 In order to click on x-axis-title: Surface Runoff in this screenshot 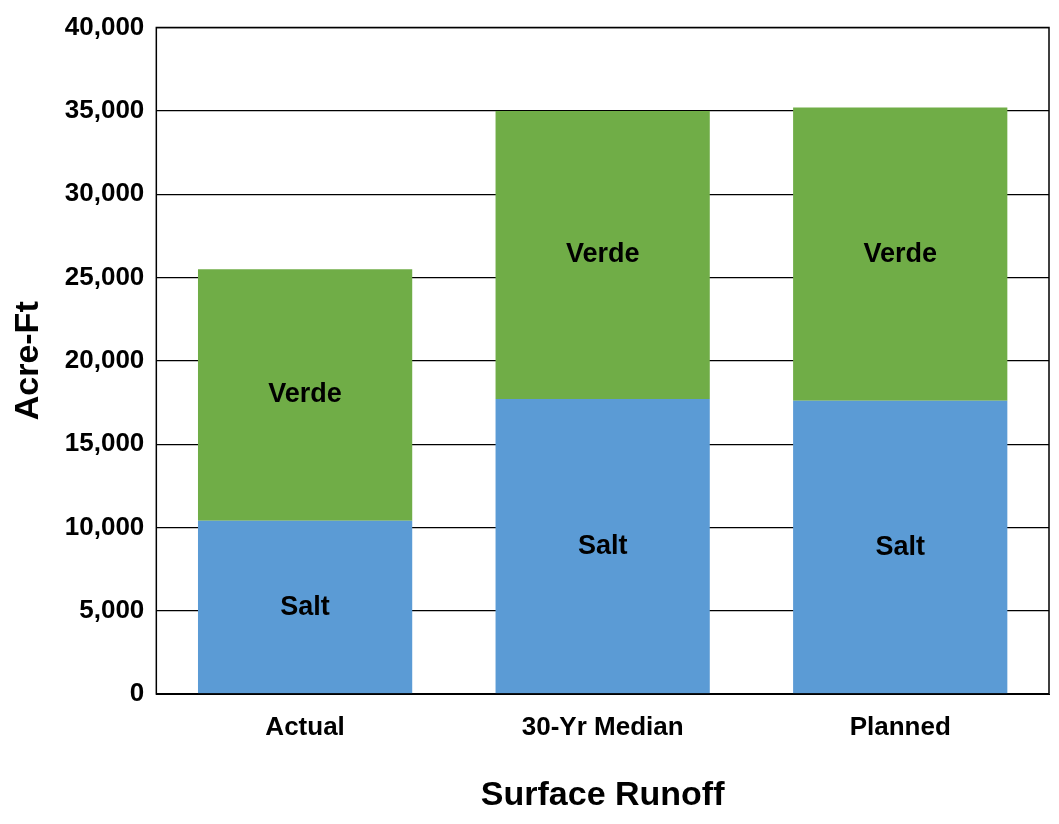, I will do `click(603, 792)`.